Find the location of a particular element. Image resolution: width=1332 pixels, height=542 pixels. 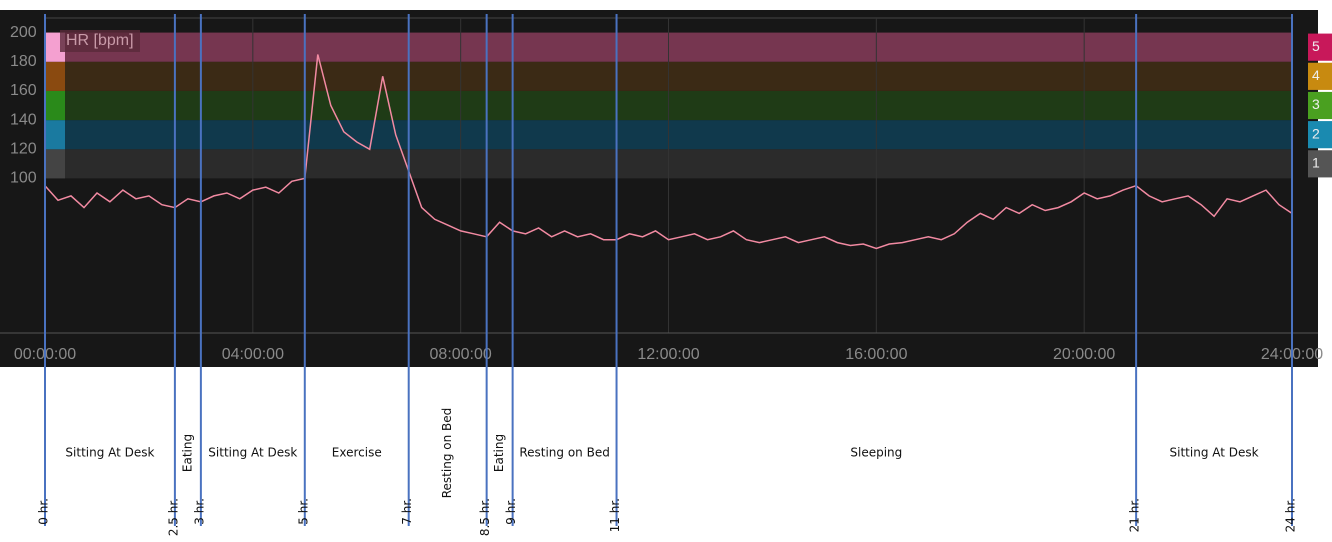

activity-label: Sleeping is located at coordinates (876, 453).